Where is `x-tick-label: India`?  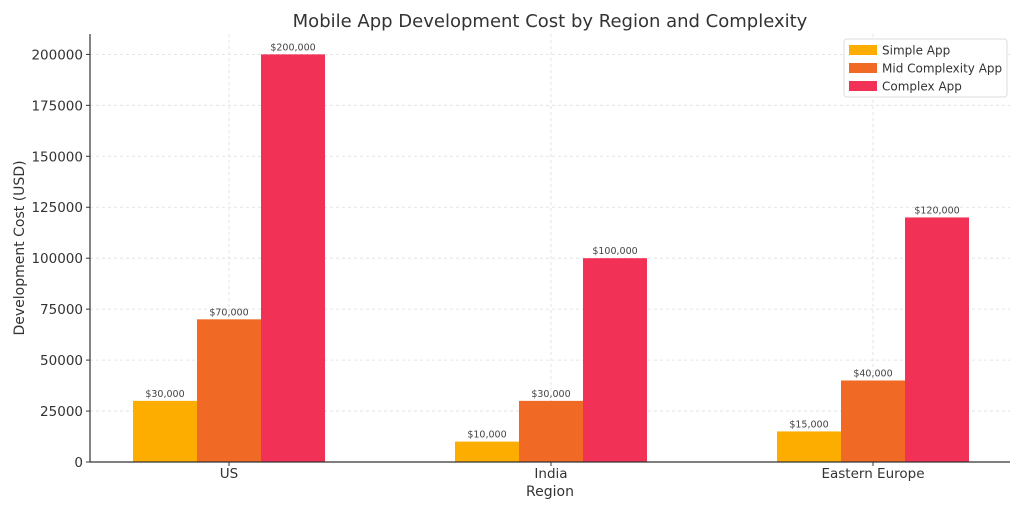
x-tick-label: India is located at coordinates (550, 474).